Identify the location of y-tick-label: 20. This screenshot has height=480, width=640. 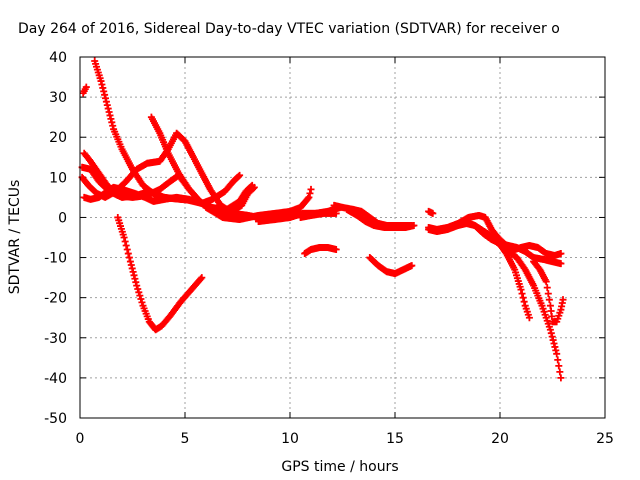
(58, 138).